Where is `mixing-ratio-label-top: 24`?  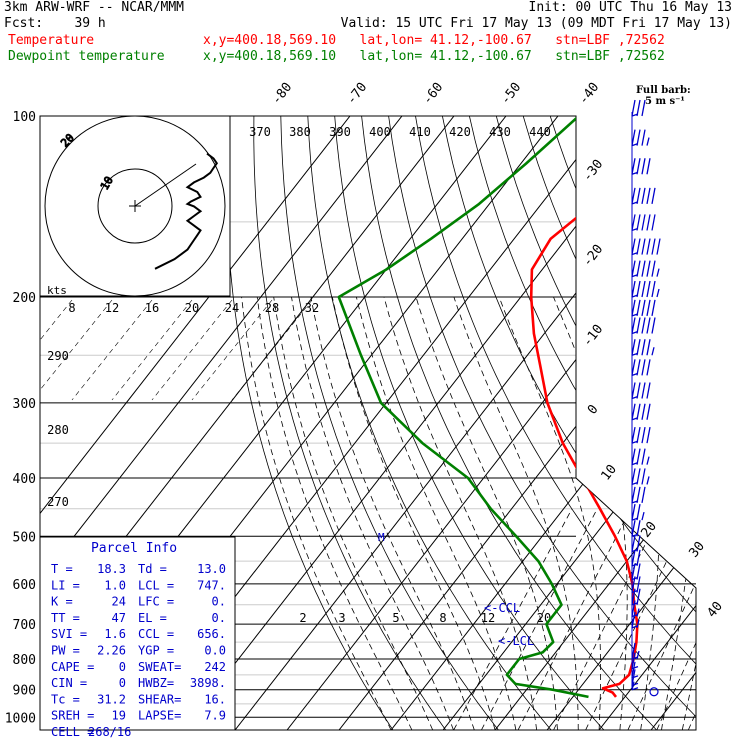
mixing-ratio-label-top: 24 is located at coordinates (232, 308).